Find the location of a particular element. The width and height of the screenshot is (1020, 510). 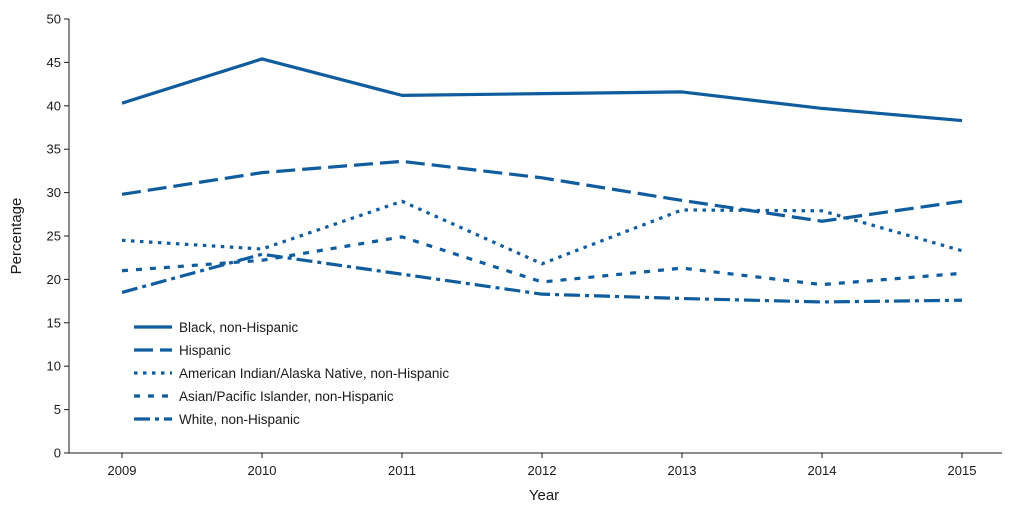

y-ticks: 0 5 10 15 20 25 30 35 40 45 50 is located at coordinates (58, 236).